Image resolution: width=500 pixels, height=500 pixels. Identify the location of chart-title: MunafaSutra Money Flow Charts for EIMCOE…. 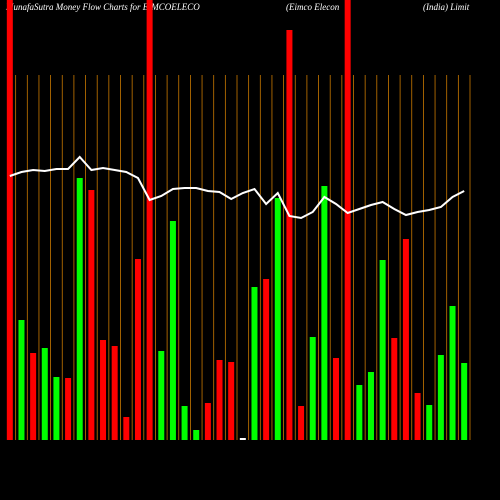
(102, 7).